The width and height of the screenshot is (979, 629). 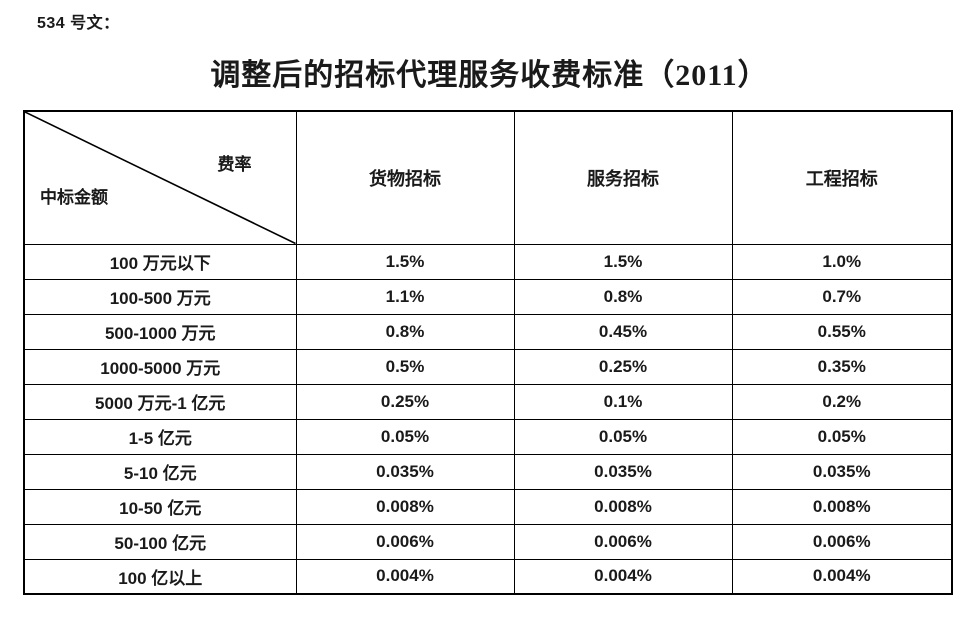 What do you see at coordinates (160, 541) in the screenshot?
I see `row-amount-label: 50-100 亿元` at bounding box center [160, 541].